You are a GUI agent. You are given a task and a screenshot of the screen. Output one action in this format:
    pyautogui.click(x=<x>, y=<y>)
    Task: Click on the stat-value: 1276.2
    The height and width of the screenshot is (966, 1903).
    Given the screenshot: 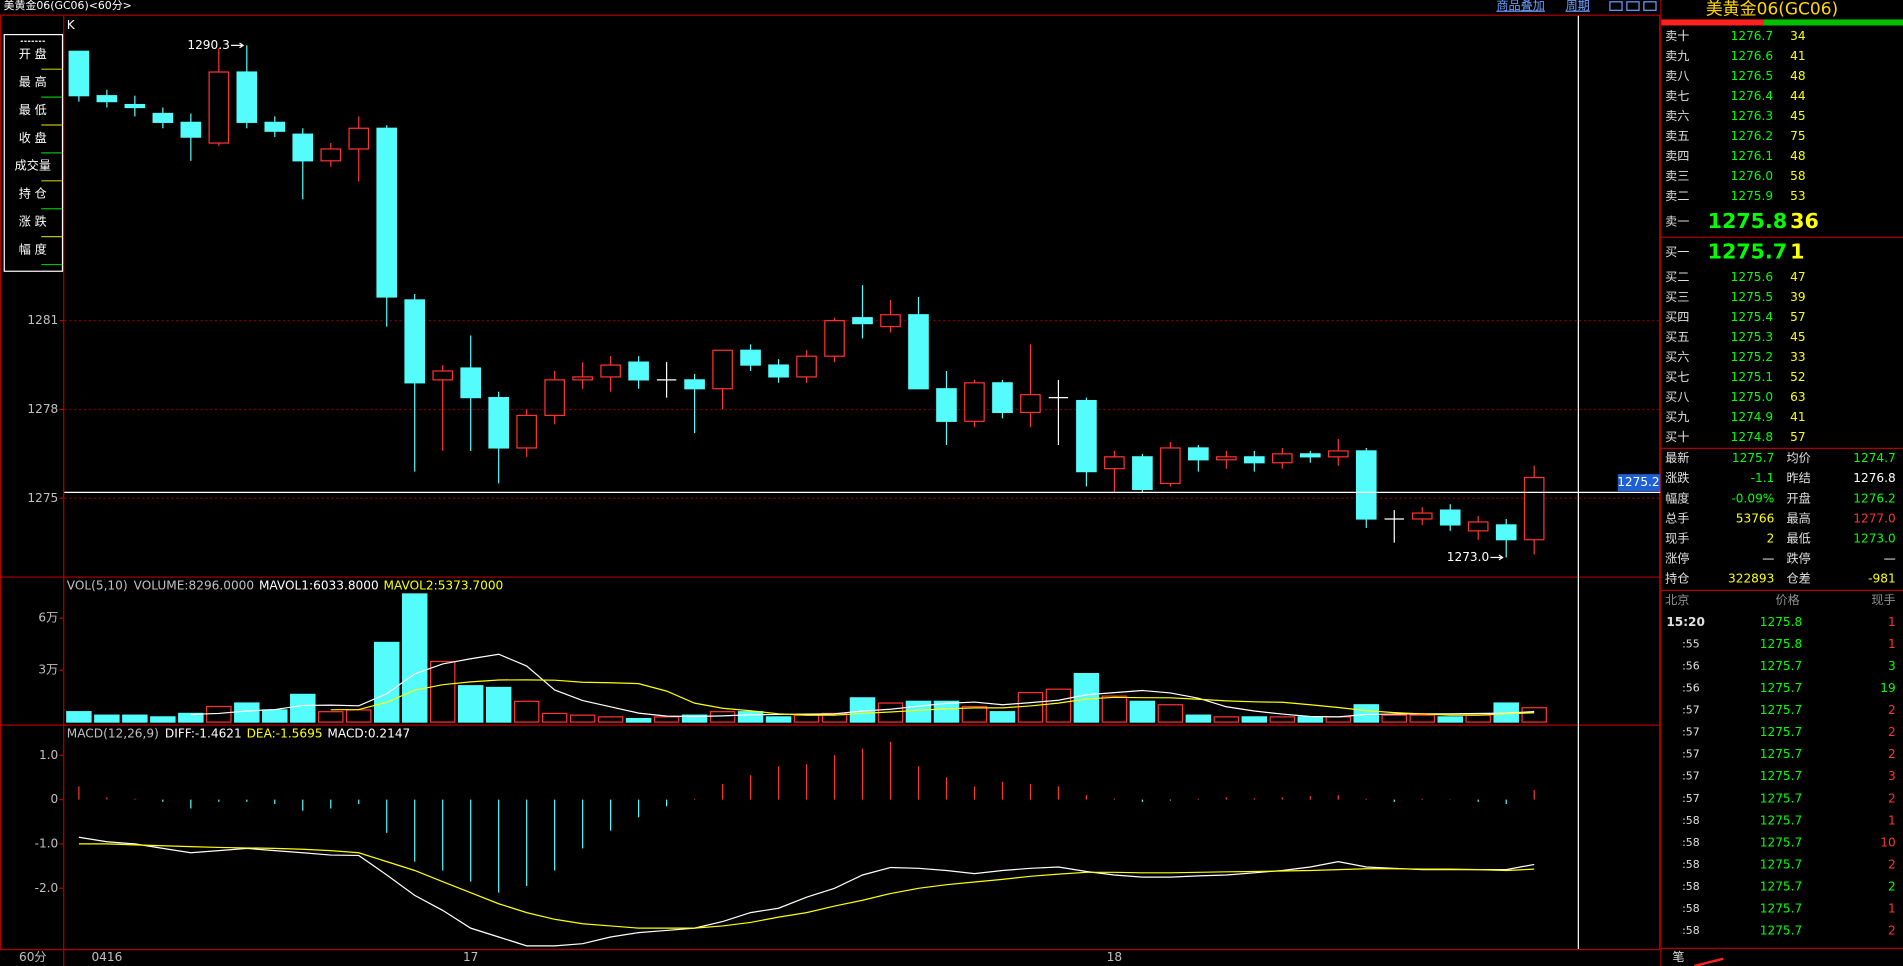 What is the action you would take?
    pyautogui.click(x=1874, y=498)
    